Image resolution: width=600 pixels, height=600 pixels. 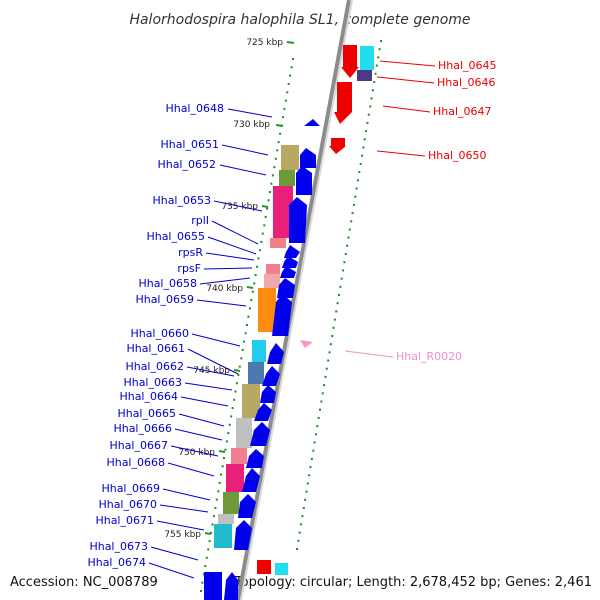 I want to click on ruler-label: 735 kbp, so click(x=239, y=207).